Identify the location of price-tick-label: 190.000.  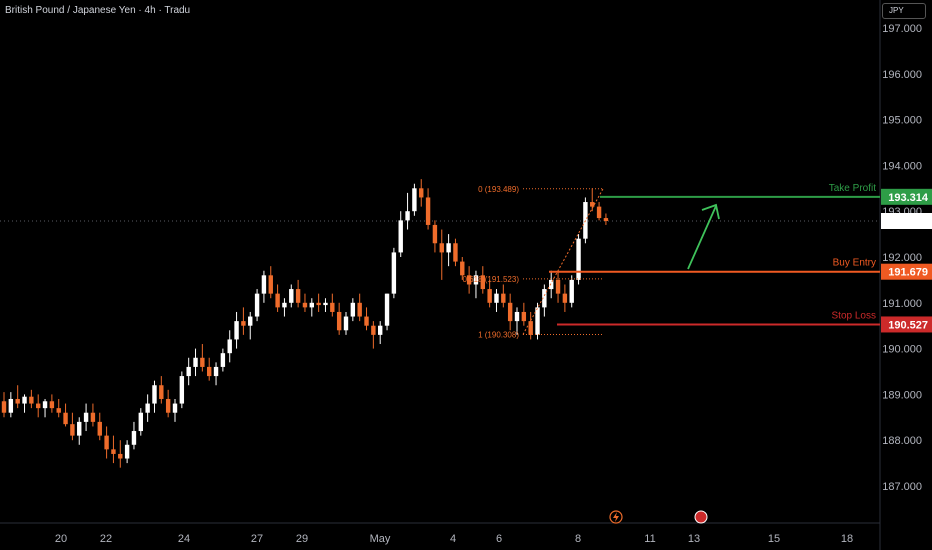
(902, 350).